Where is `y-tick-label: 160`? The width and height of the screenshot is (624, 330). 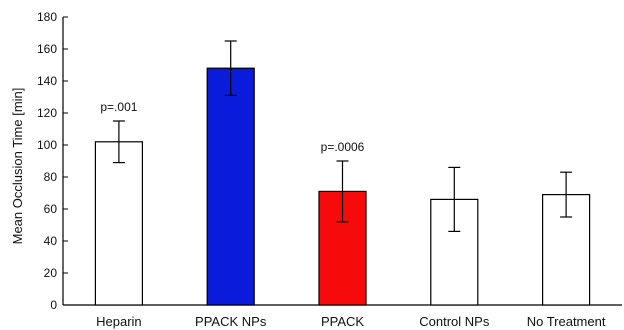 y-tick-label: 160 is located at coordinates (47, 49).